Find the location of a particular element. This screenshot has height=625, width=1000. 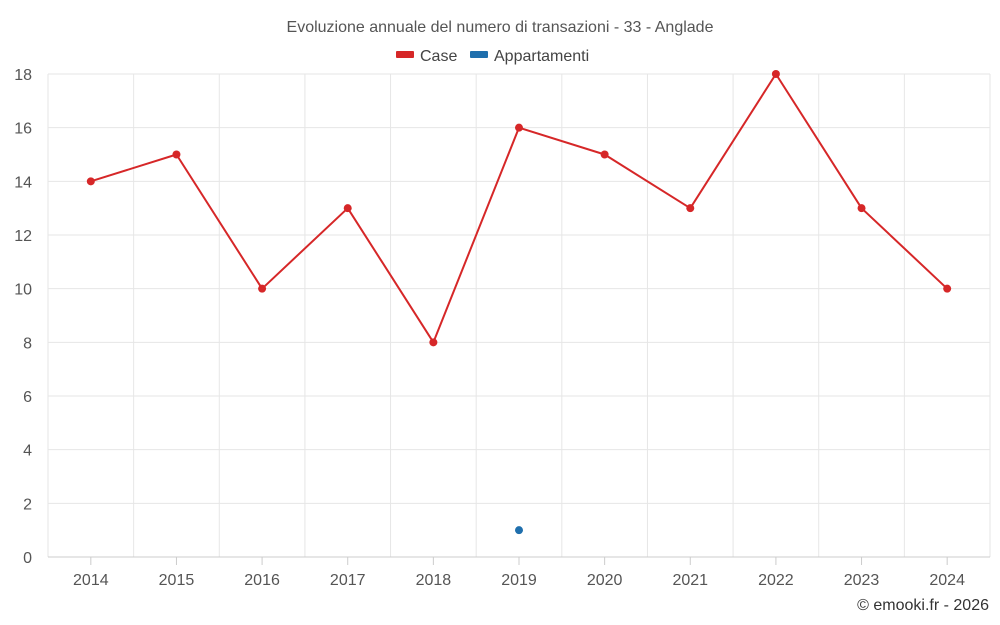

x-tick-label: 2018 is located at coordinates (434, 580).